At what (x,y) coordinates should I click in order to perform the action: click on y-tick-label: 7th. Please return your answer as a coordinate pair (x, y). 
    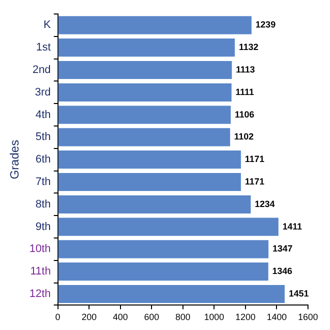
    Looking at the image, I should click on (43, 182).